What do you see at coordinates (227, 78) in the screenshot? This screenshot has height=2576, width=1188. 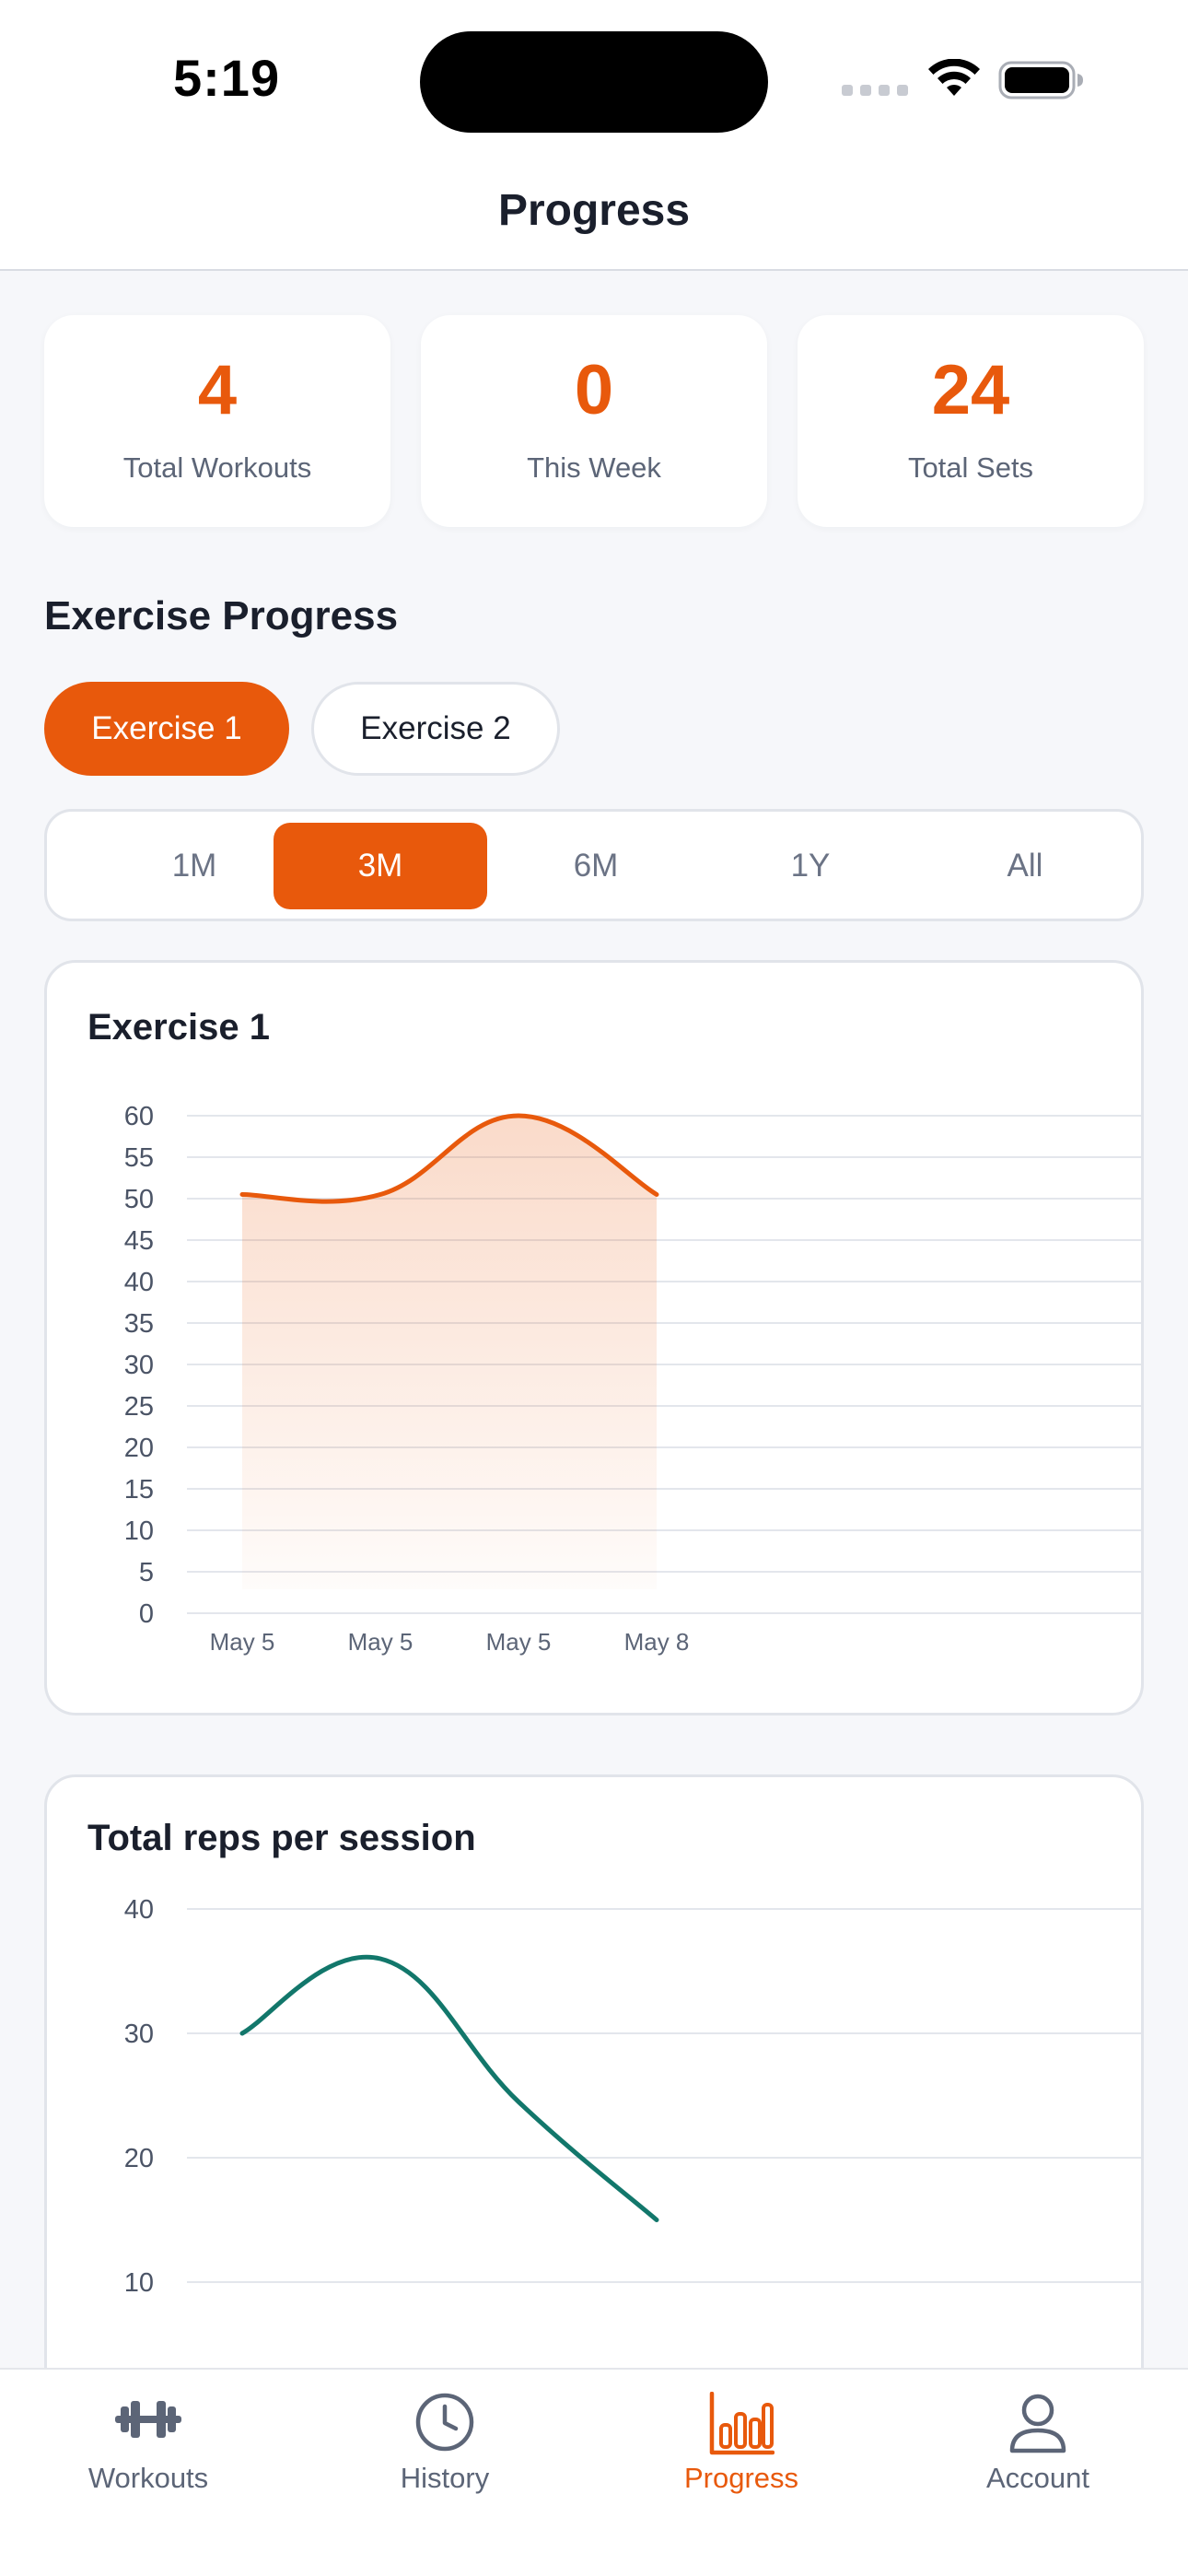 I see `status-time: 5:19` at bounding box center [227, 78].